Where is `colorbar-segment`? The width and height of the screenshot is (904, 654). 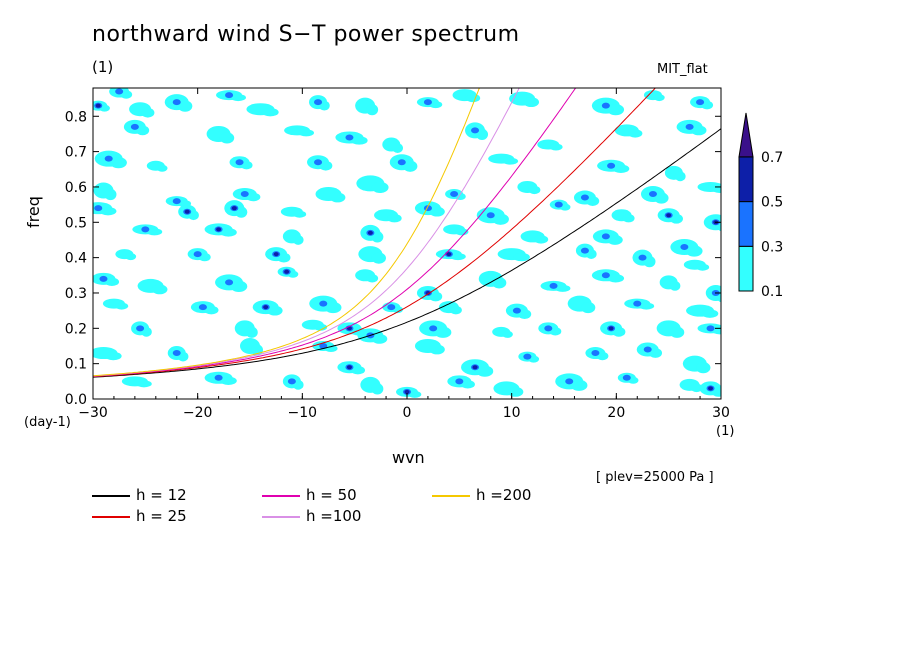 colorbar-segment is located at coordinates (746, 224).